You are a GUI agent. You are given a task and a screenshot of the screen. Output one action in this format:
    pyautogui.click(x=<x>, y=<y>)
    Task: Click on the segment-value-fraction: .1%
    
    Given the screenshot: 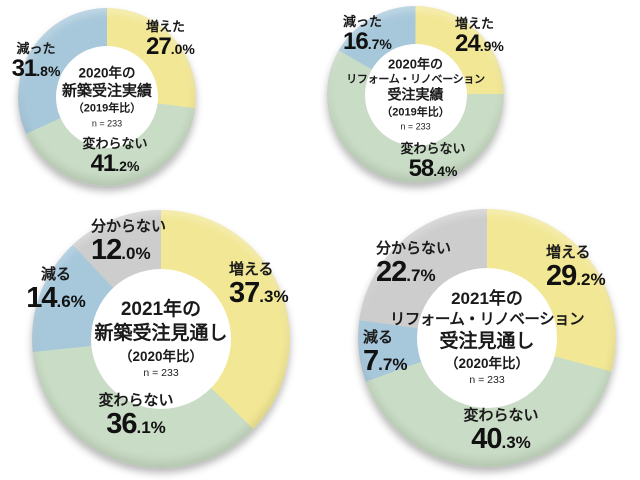 What is the action you would take?
    pyautogui.click(x=151, y=428)
    